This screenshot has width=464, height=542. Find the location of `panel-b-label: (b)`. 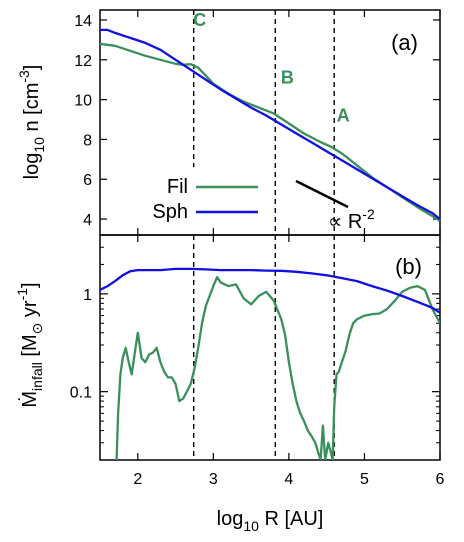

panel-b-label: (b) is located at coordinates (408, 266).